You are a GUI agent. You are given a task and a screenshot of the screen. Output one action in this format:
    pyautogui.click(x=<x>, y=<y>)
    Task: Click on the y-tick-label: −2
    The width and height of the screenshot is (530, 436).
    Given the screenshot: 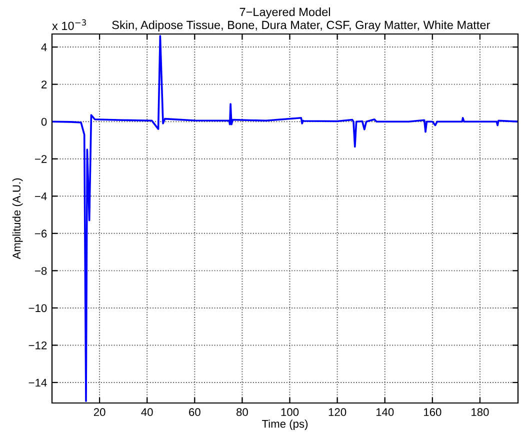 What is the action you would take?
    pyautogui.click(x=41, y=159)
    